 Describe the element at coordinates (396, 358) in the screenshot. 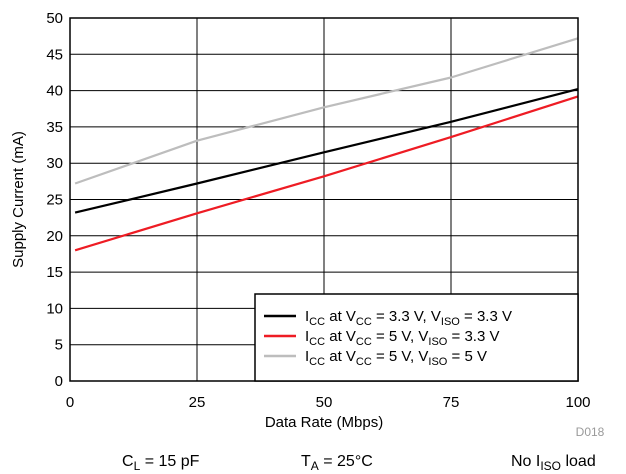

I see `legend-label-3: ICC at VCC = 5 V, VISO = 5 V` at that location.